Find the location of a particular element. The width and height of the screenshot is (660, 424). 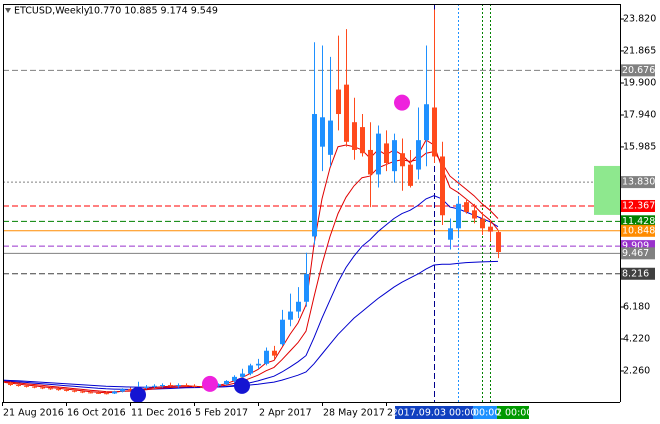

zone is located at coordinates (607, 190).